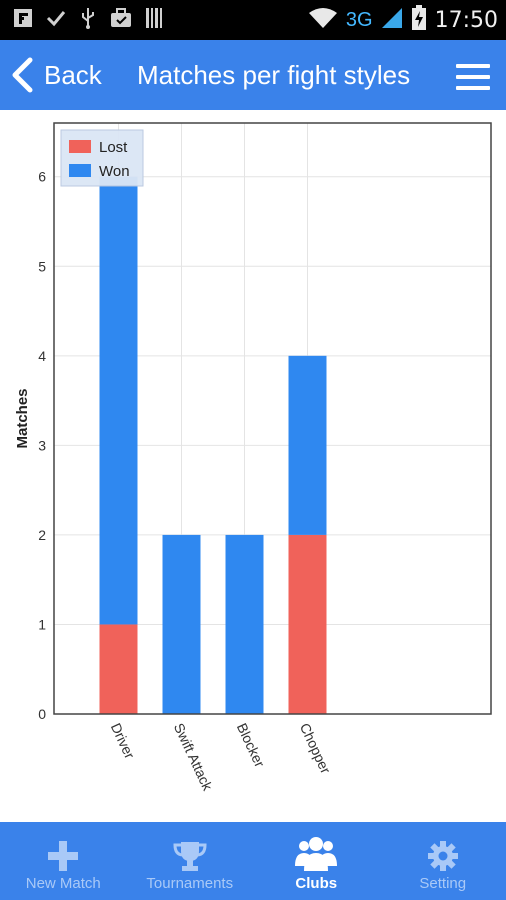 The width and height of the screenshot is (506, 900). What do you see at coordinates (419, 20) in the screenshot?
I see `battery-charging-icon` at bounding box center [419, 20].